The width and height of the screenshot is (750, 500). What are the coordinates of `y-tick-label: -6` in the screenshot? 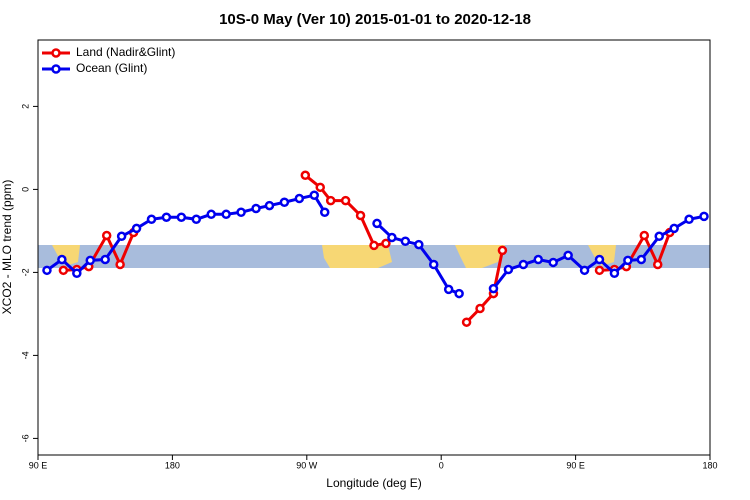 It's located at (25, 438).